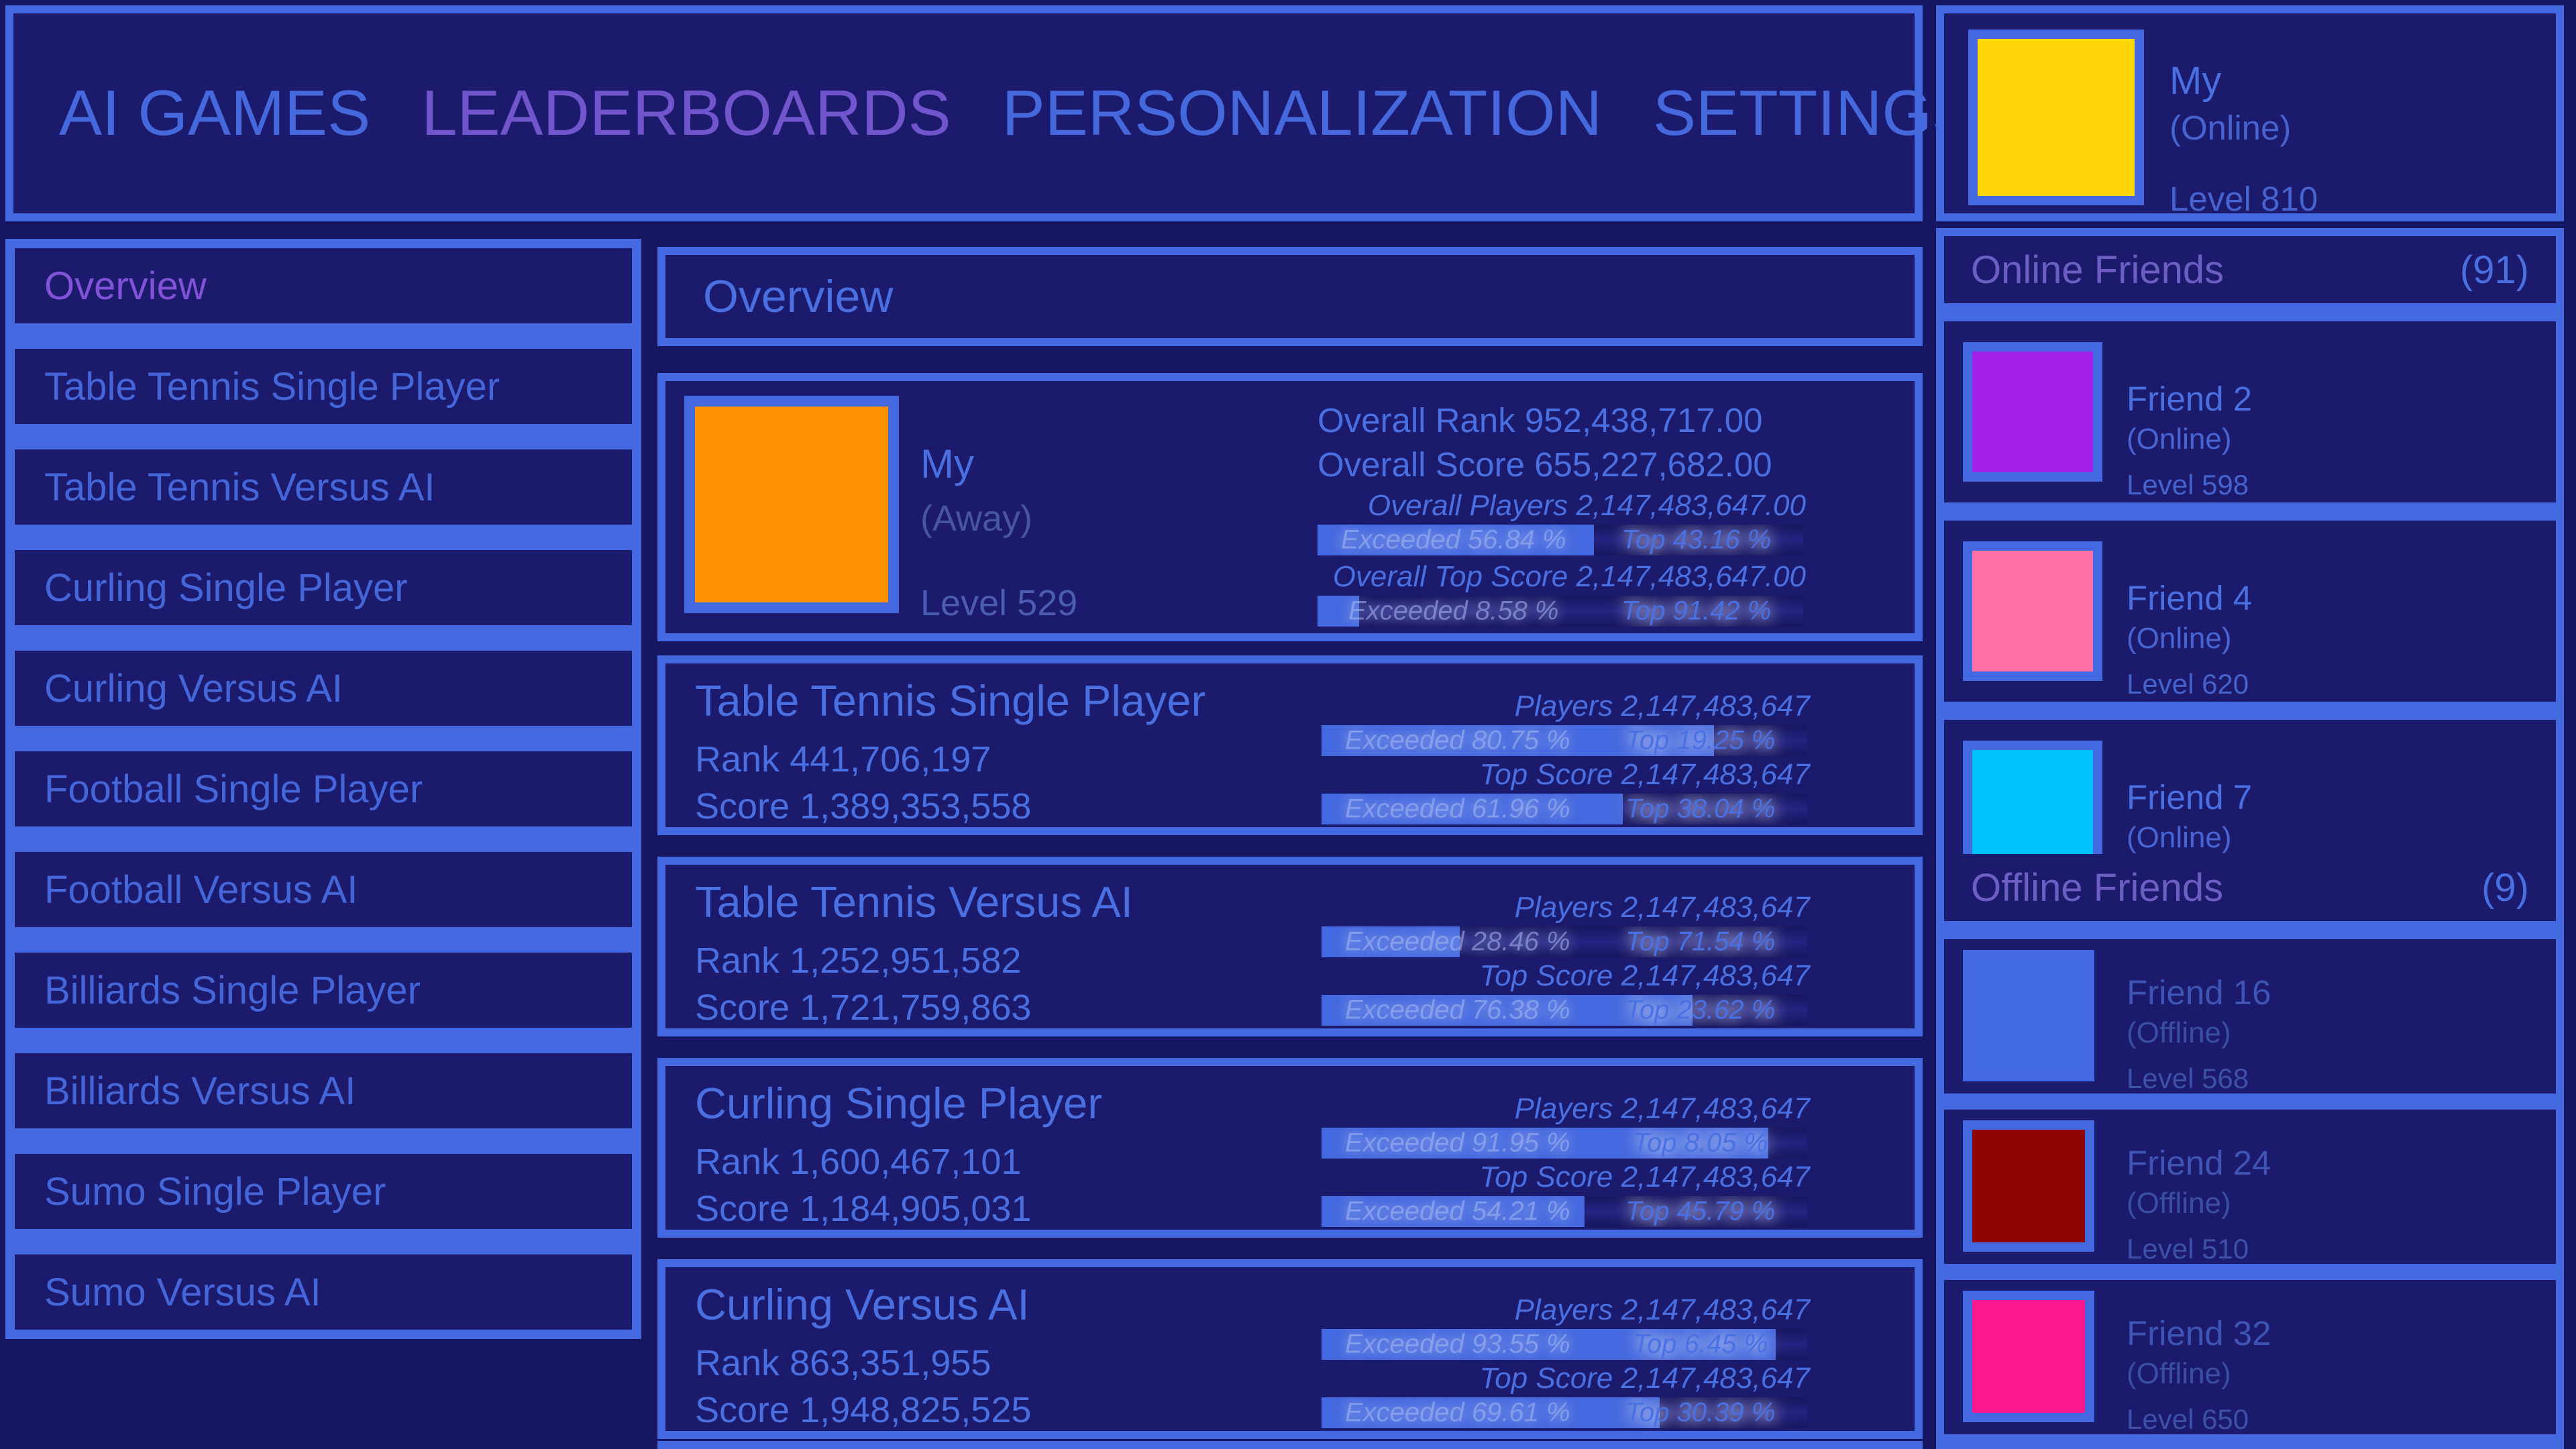 This screenshot has width=2576, height=1449. Describe the element at coordinates (1453, 611) in the screenshot. I see `exceeded-label: Exceeded 8.58 %` at that location.